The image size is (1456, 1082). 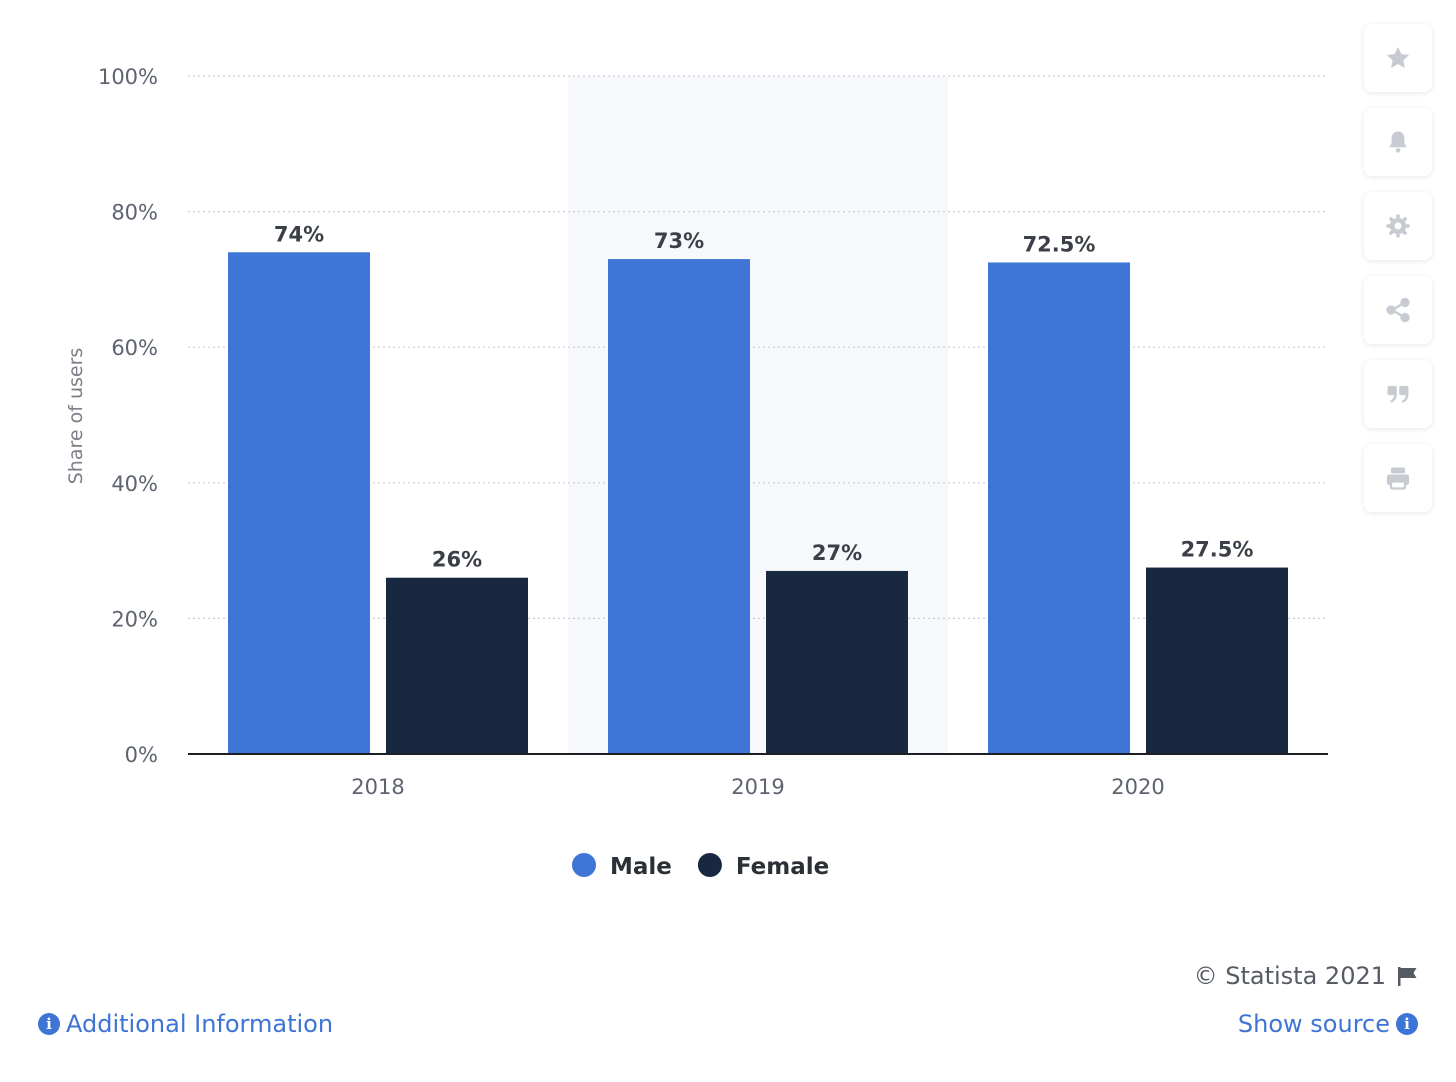 What do you see at coordinates (134, 213) in the screenshot?
I see `y-tick-label: 80%` at bounding box center [134, 213].